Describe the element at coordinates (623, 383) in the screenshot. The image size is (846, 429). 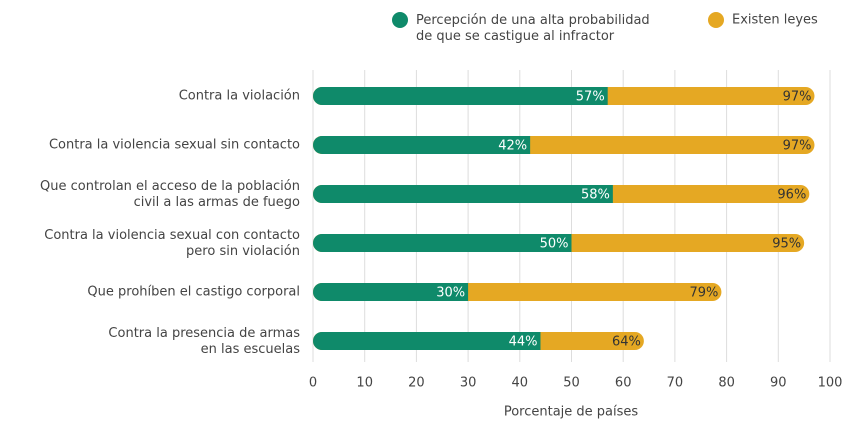
I see `x-tick-label: 60` at that location.